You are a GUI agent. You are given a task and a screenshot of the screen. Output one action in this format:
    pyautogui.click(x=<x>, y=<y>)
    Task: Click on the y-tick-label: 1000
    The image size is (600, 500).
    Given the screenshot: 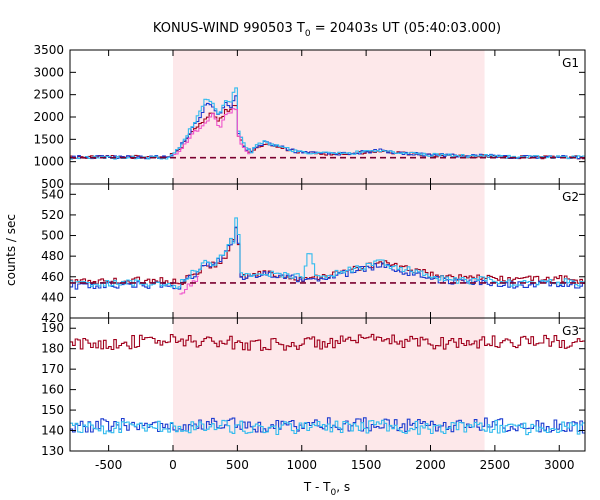 What is the action you would take?
    pyautogui.click(x=48, y=162)
    